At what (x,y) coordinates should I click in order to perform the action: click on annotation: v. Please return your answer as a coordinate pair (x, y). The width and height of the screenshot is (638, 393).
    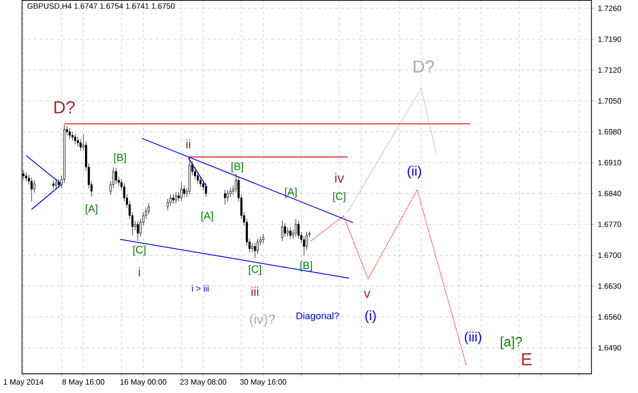
    Looking at the image, I should click on (367, 294).